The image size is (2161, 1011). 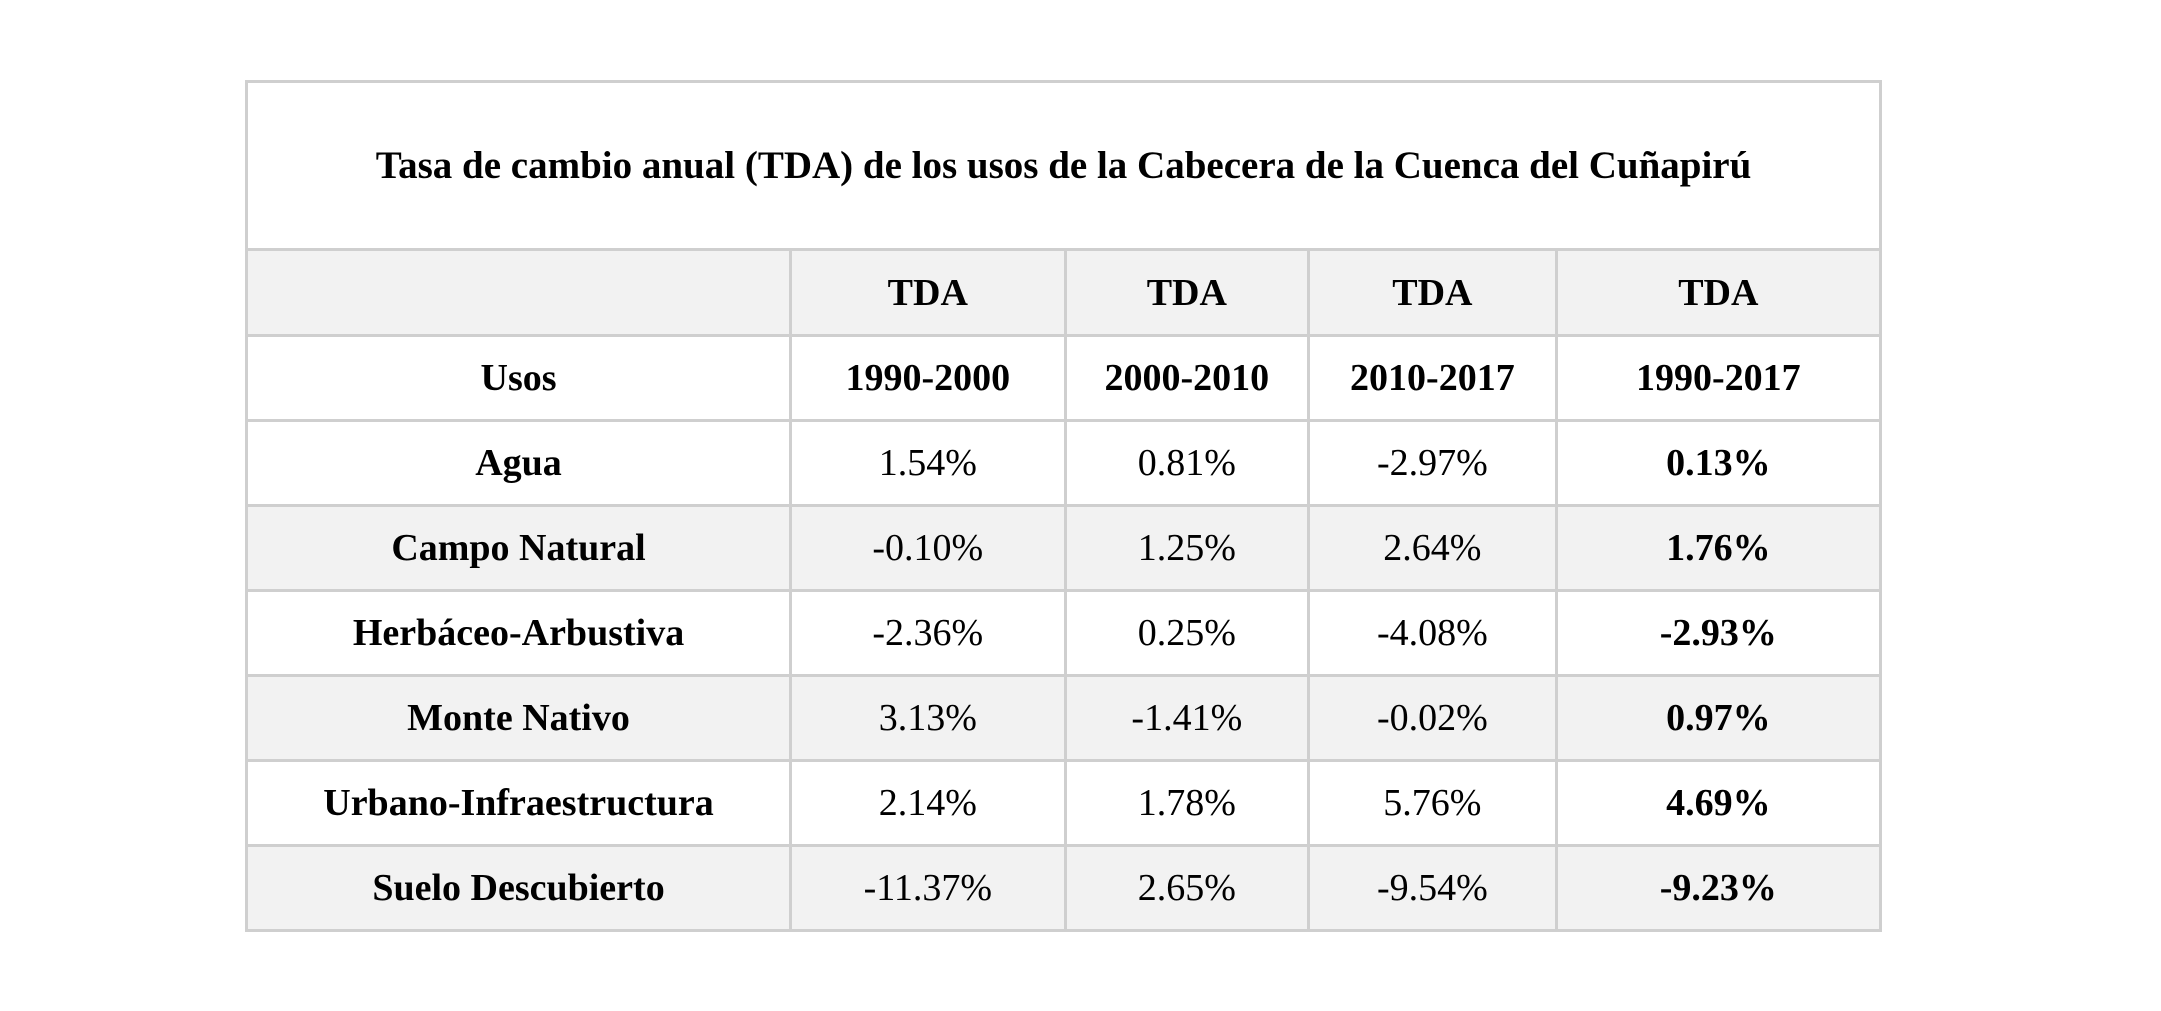 I want to click on value-cell: 4.69%, so click(x=1718, y=803).